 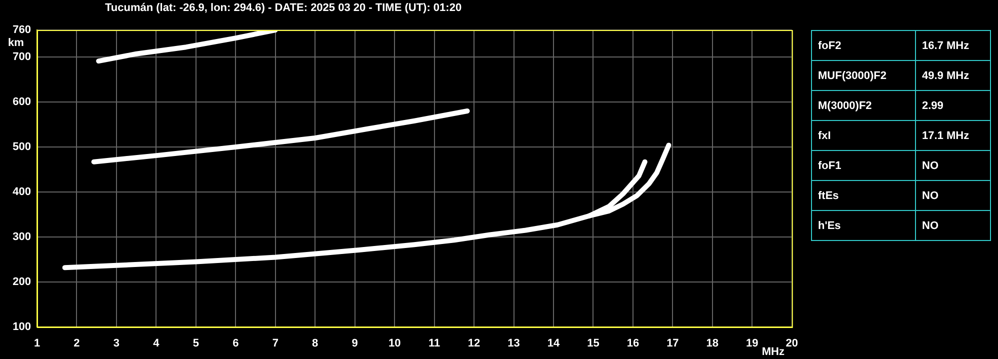 I want to click on x-tick-label: 18, so click(x=712, y=344).